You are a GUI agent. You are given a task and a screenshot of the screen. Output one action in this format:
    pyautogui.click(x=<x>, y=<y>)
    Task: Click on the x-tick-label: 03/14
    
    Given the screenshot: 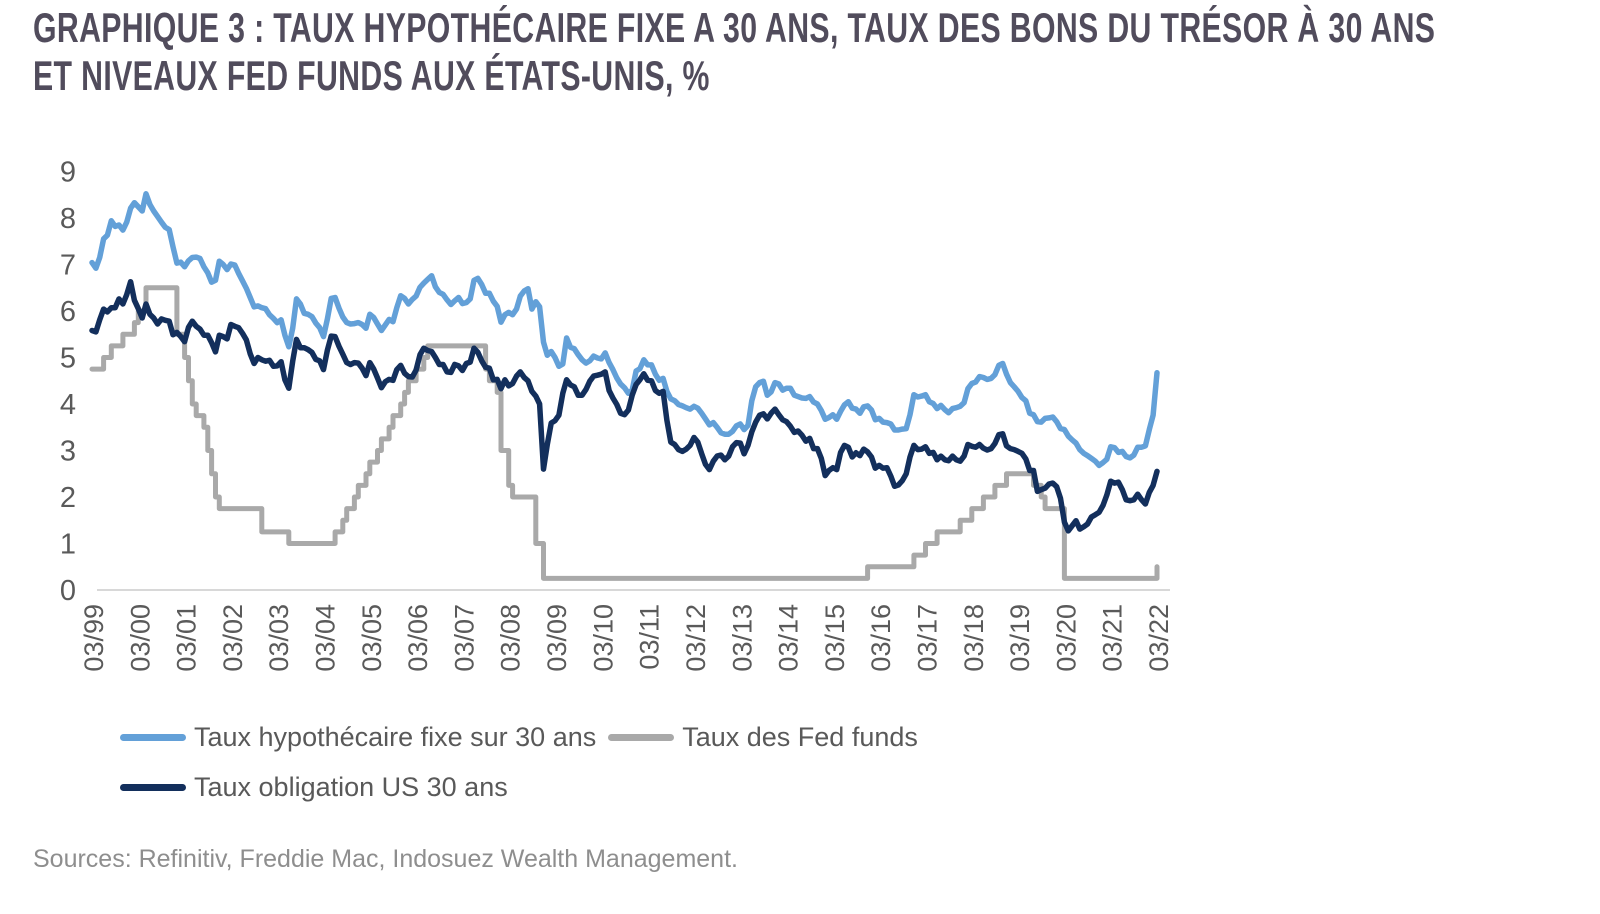 What is the action you would take?
    pyautogui.click(x=789, y=638)
    